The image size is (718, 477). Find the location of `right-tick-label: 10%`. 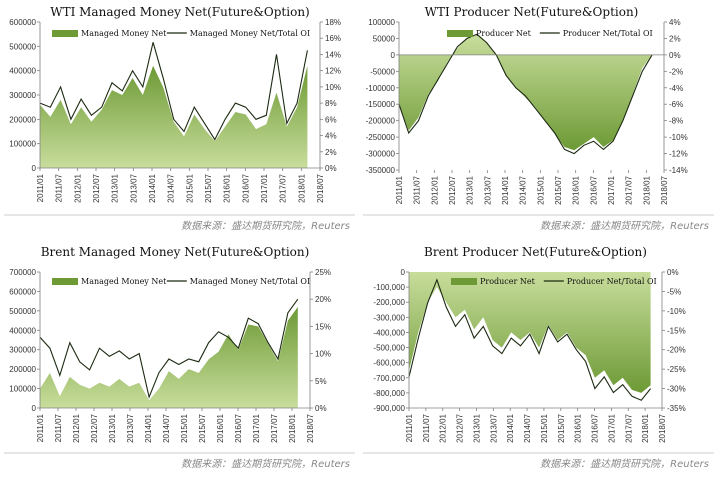

right-tick-label: 10% is located at coordinates (333, 87).